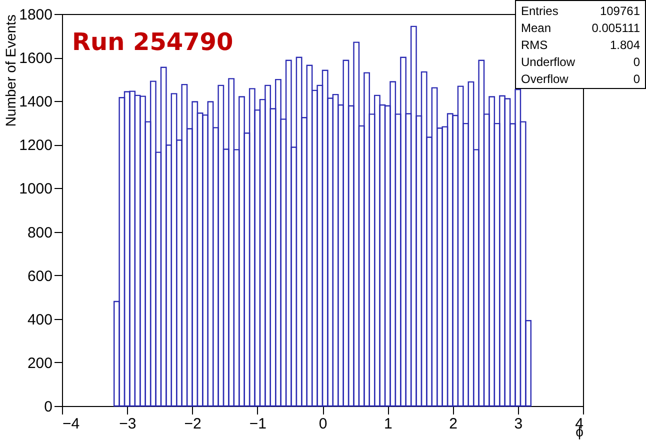  Describe the element at coordinates (625, 45) in the screenshot. I see `text: 1.804` at that location.